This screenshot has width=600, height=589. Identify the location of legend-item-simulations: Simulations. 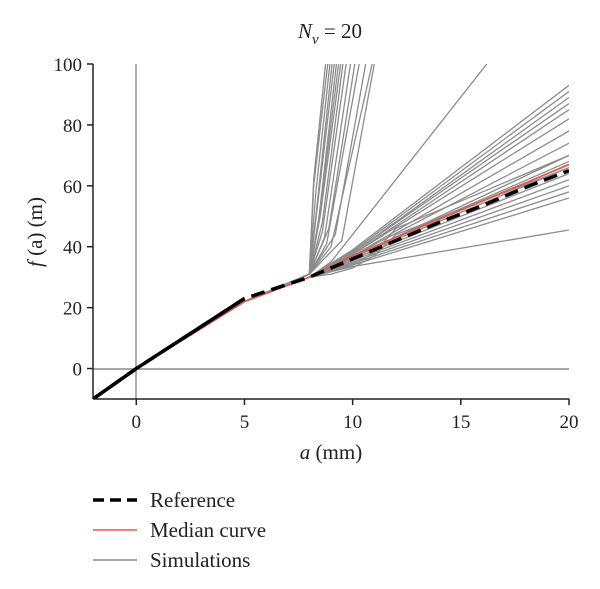
(171, 560).